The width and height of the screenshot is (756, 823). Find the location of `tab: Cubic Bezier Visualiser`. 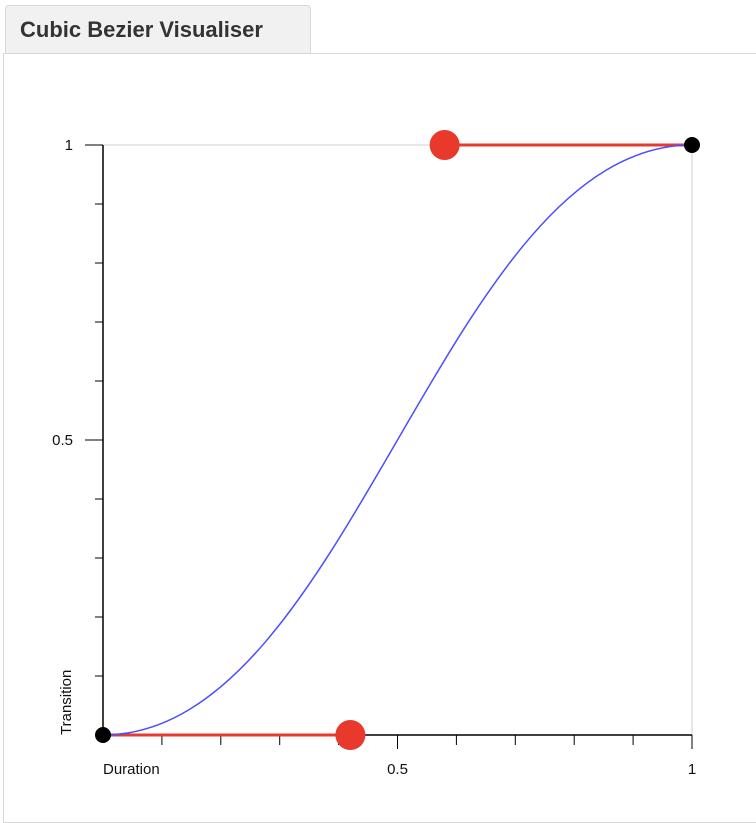

tab: Cubic Bezier Visualiser is located at coordinates (158, 29).